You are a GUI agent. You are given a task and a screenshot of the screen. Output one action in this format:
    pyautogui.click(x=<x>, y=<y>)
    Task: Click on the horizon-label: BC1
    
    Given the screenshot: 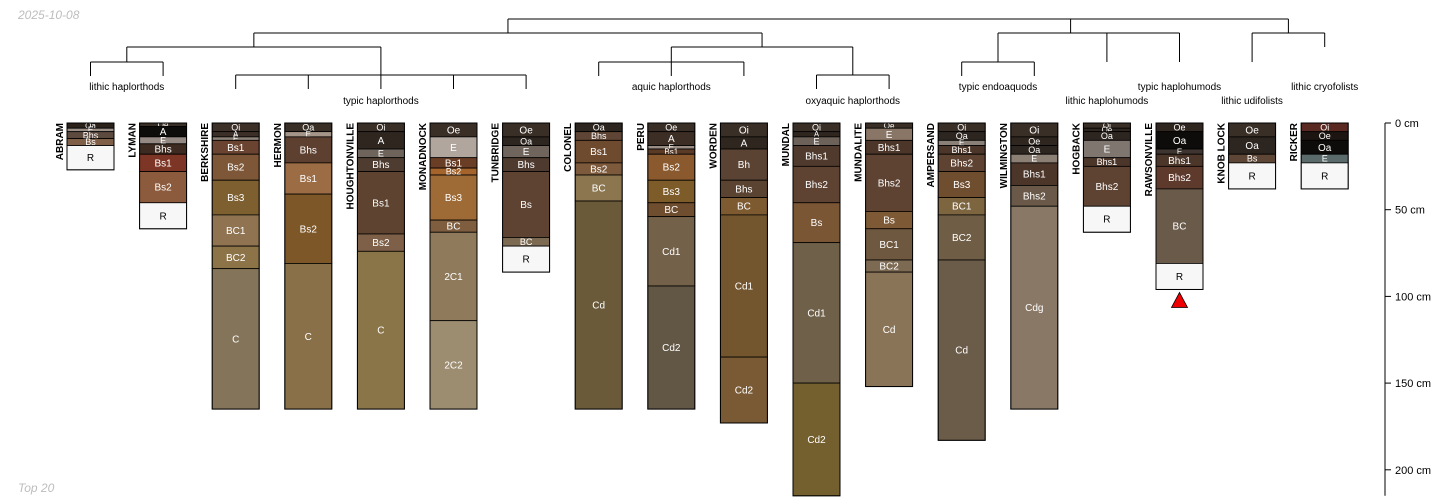 What is the action you would take?
    pyautogui.click(x=236, y=231)
    